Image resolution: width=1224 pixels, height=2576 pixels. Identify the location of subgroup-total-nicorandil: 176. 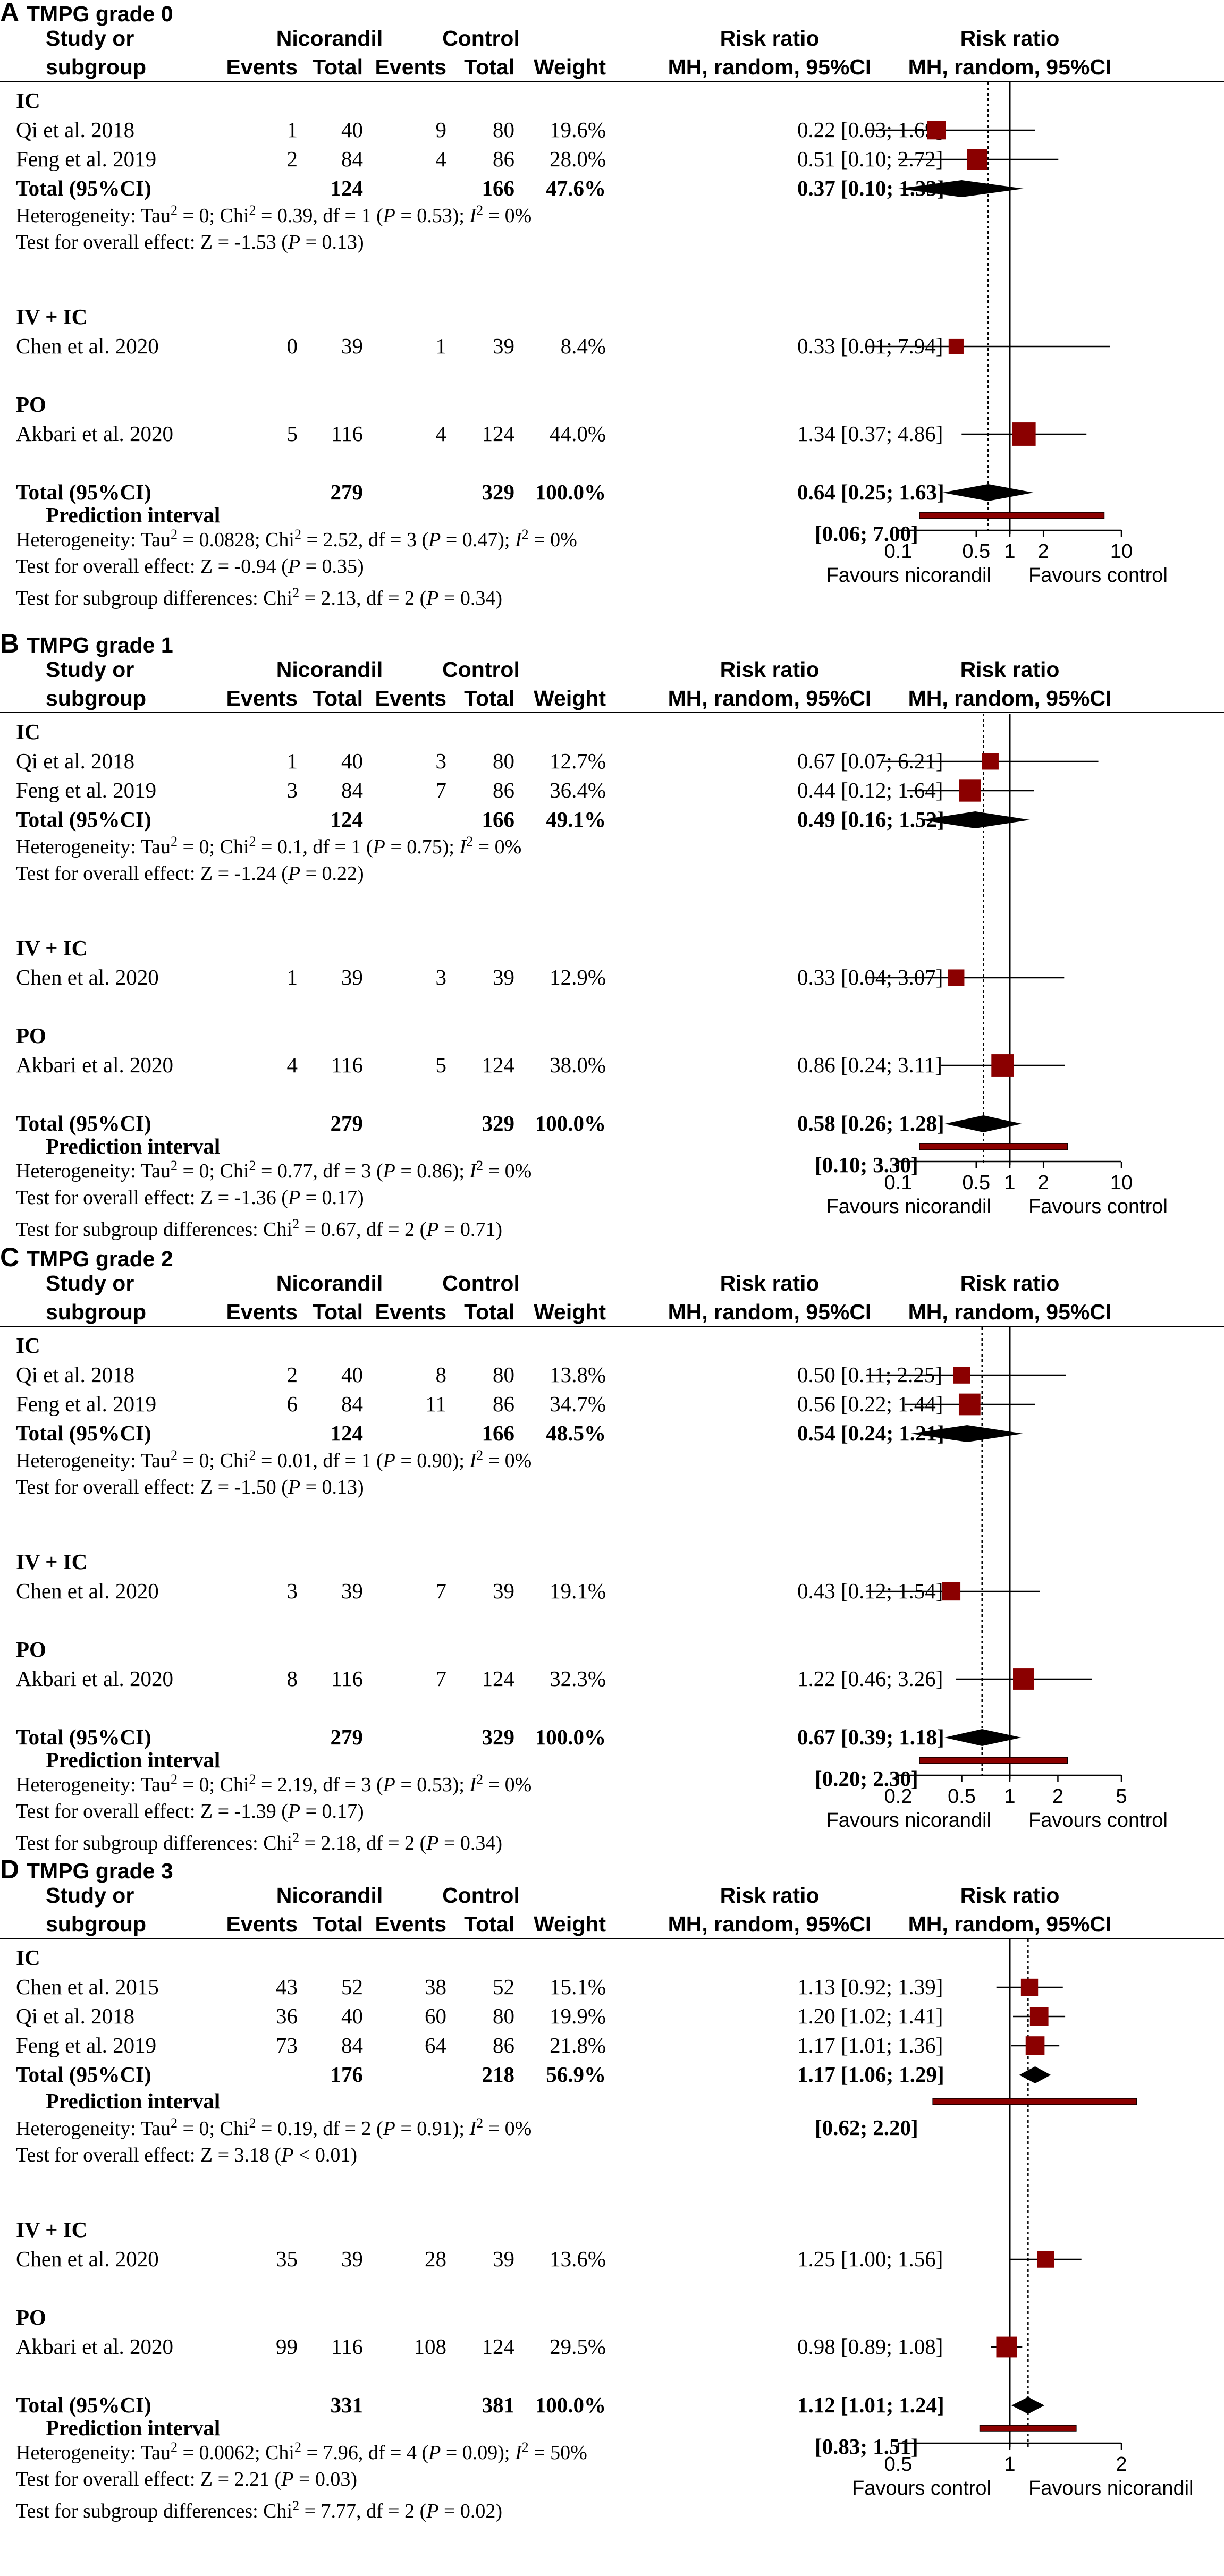
(348, 2074).